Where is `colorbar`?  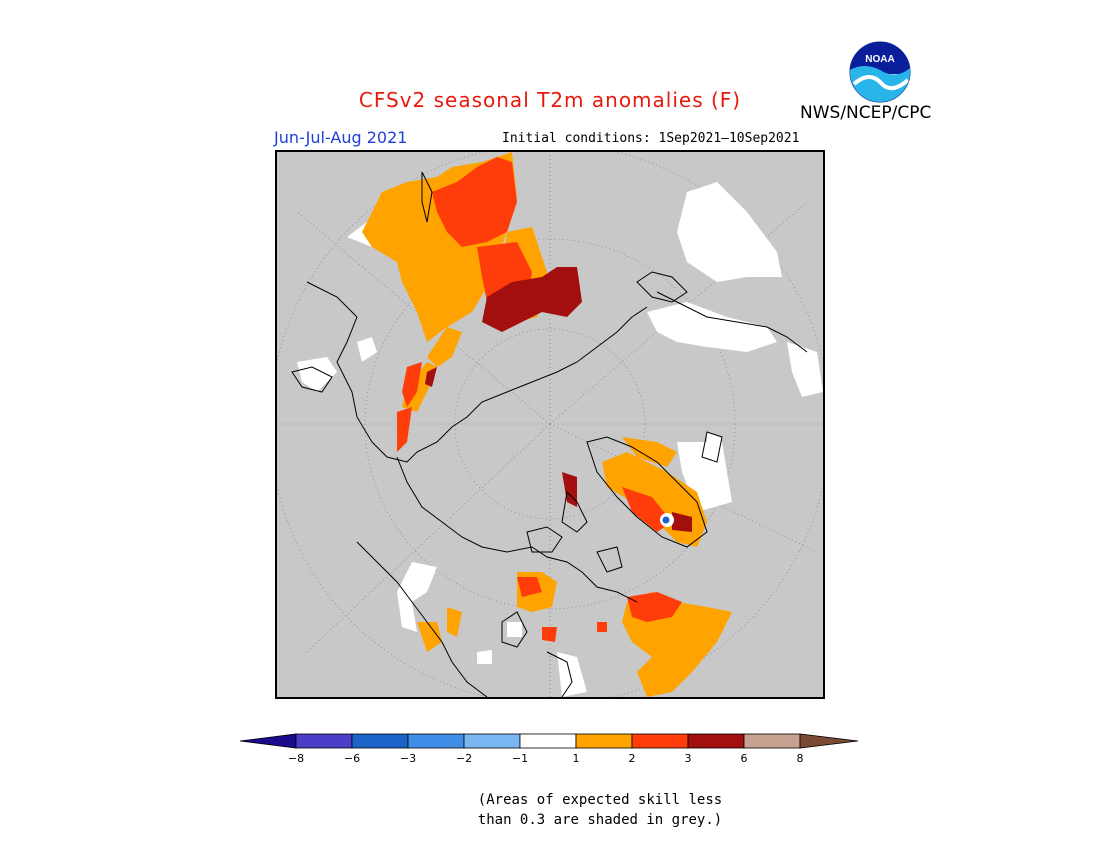
colorbar is located at coordinates (549, 741).